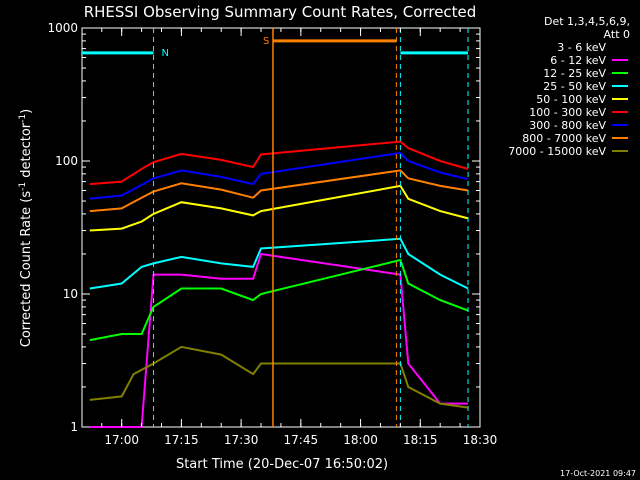 This screenshot has height=480, width=640. What do you see at coordinates (420, 440) in the screenshot?
I see `x-tick-label-5: 18:15` at bounding box center [420, 440].